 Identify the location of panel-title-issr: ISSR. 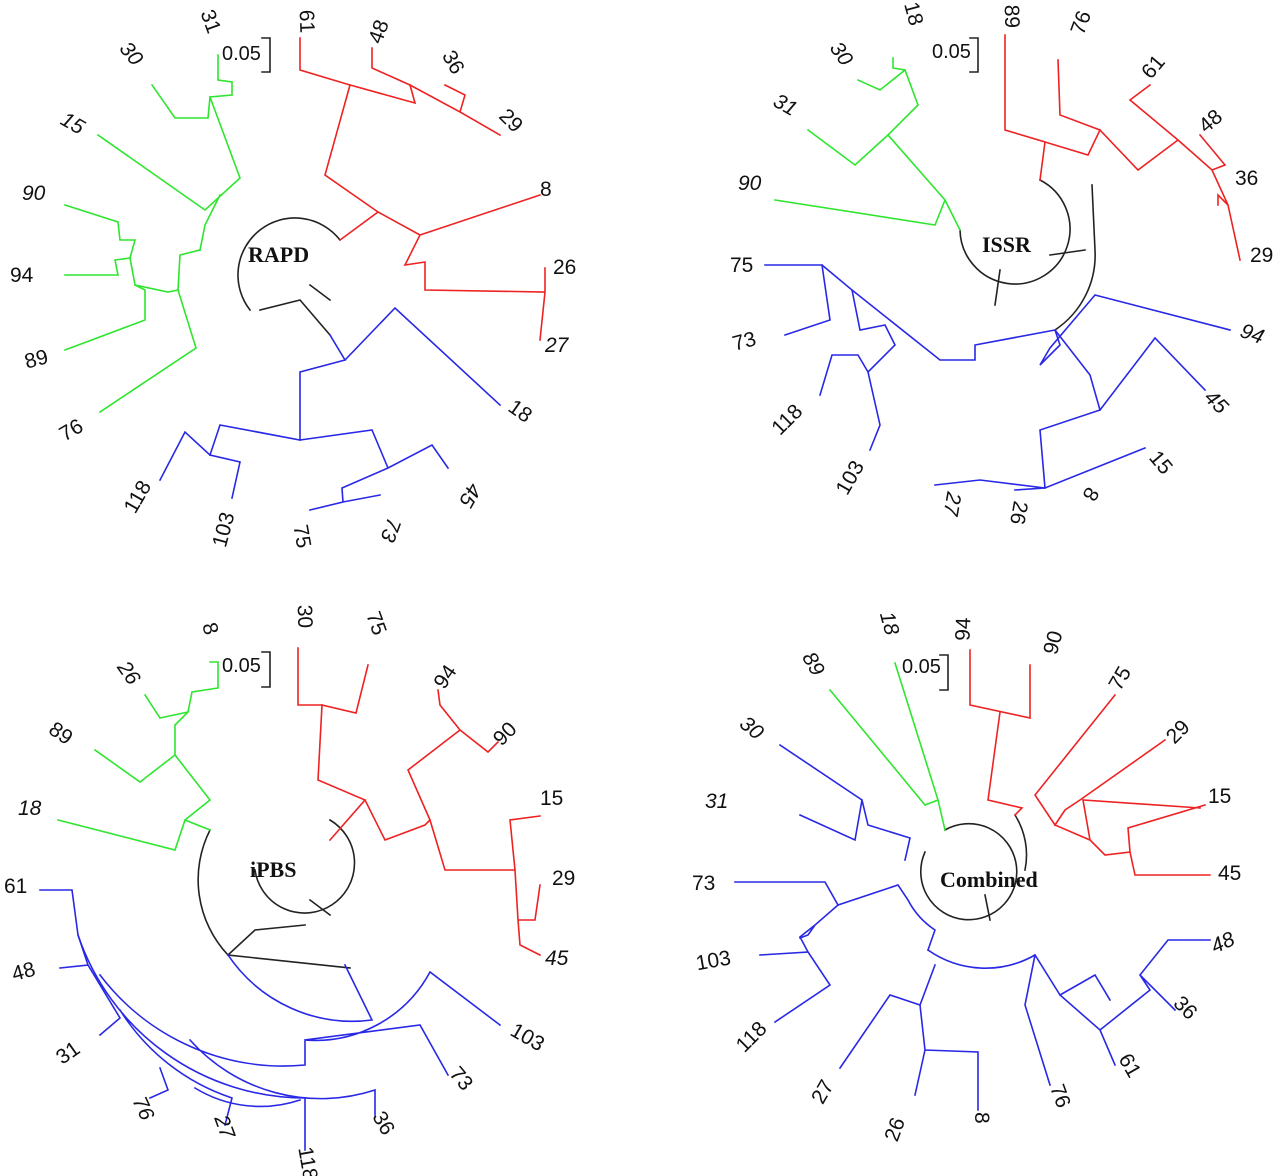
(1007, 244).